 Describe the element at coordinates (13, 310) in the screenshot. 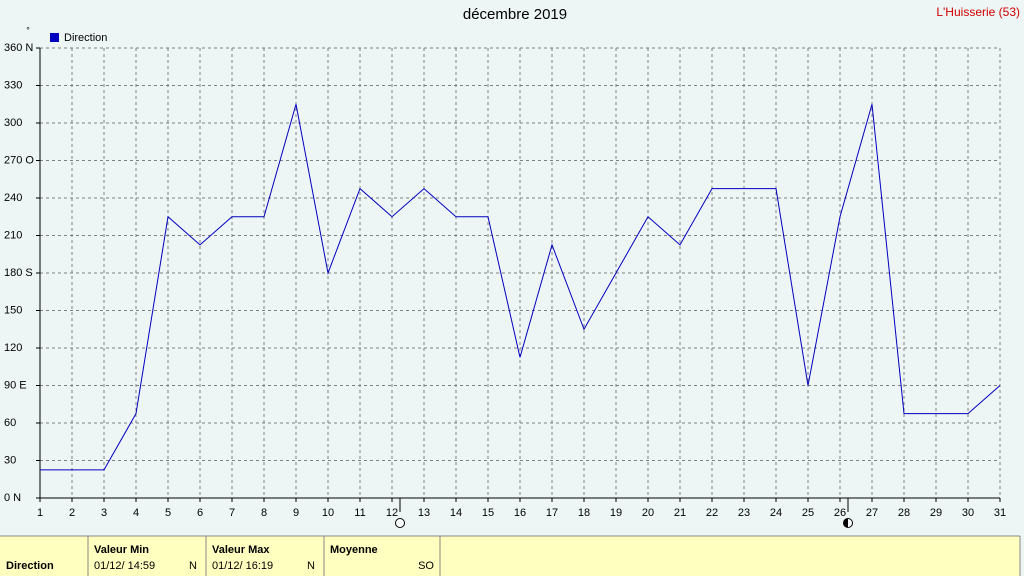

I see `y-tick-label: 150` at that location.